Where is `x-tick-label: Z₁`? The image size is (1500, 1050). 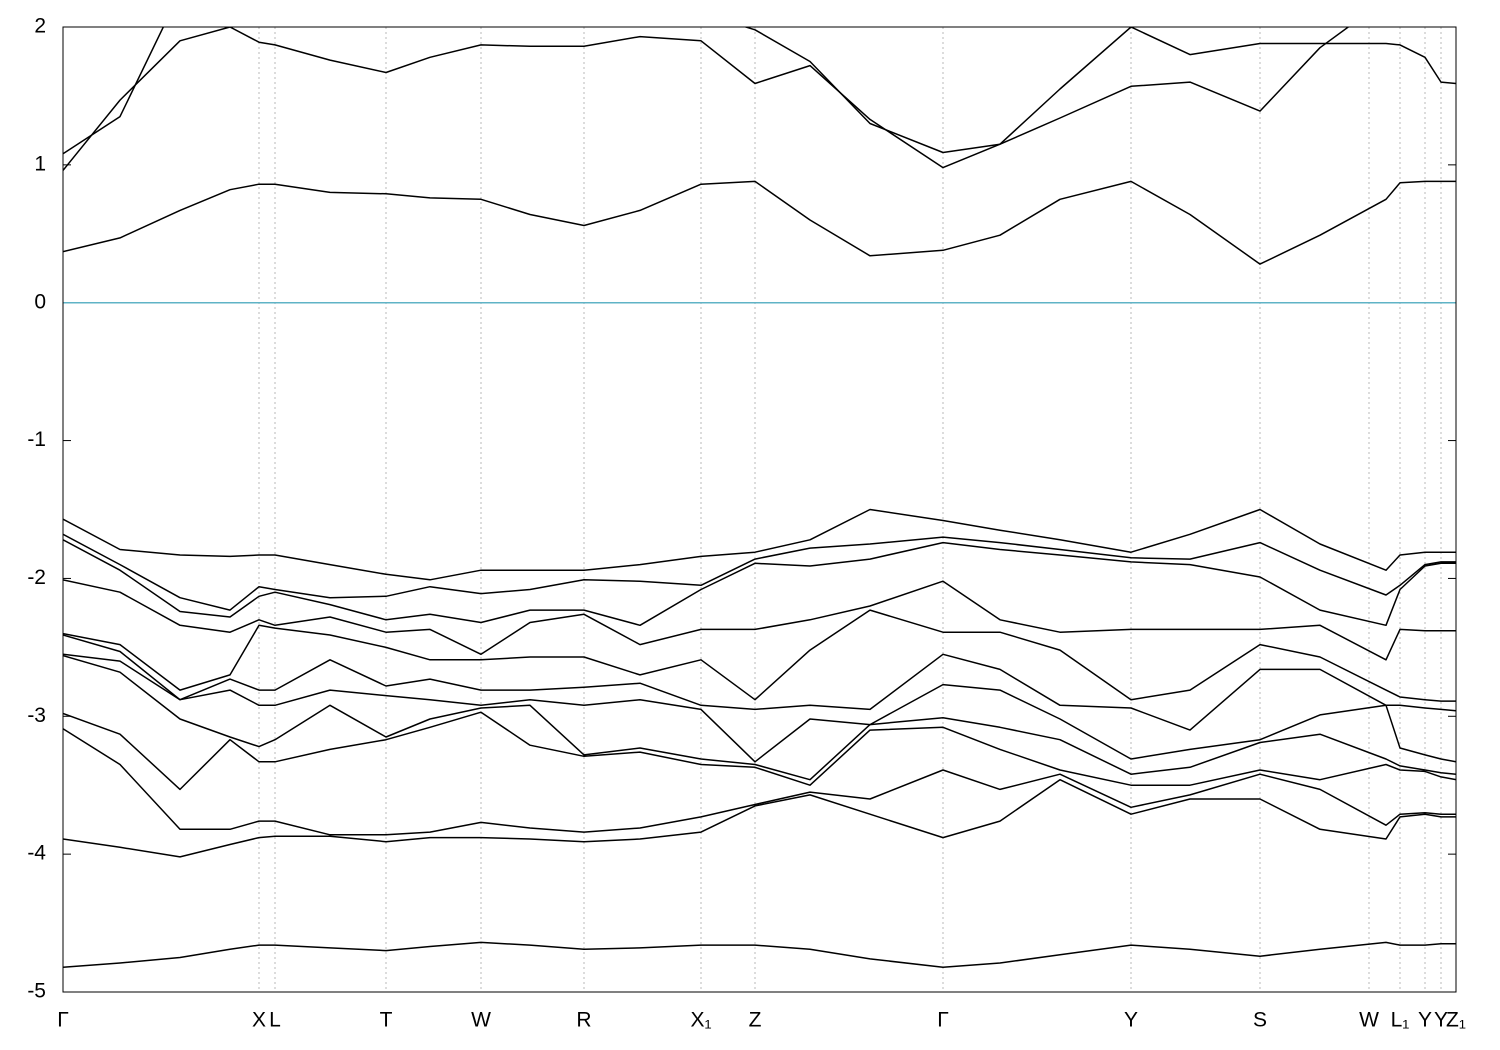
x-tick-label: Z₁ is located at coordinates (1456, 1020).